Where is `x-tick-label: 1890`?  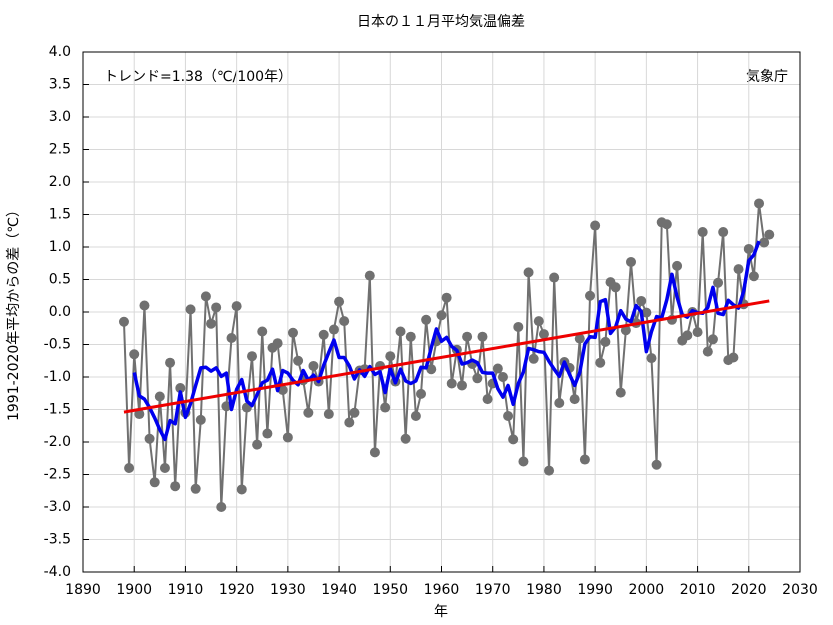
x-tick-label: 1890 is located at coordinates (83, 590).